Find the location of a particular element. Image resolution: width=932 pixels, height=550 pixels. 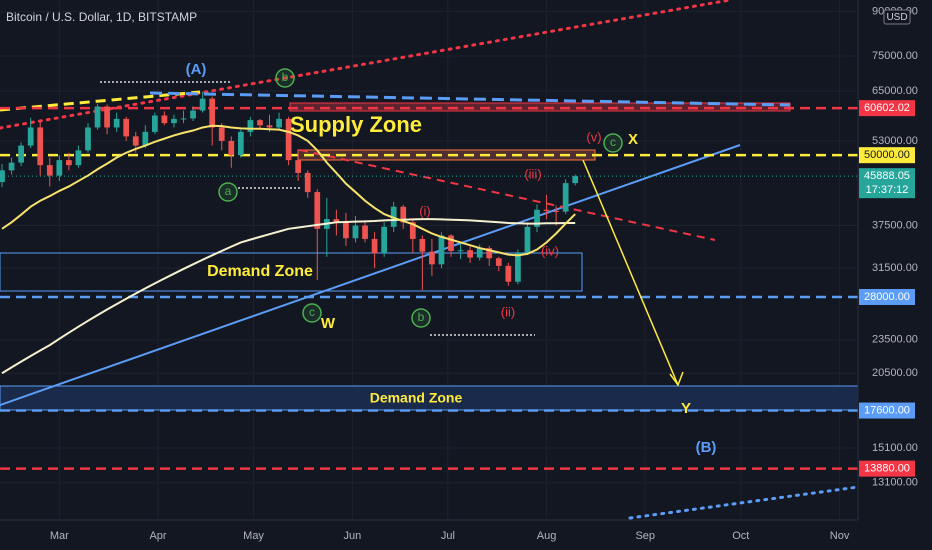

y-tick-label: 13100.00 is located at coordinates (895, 483).